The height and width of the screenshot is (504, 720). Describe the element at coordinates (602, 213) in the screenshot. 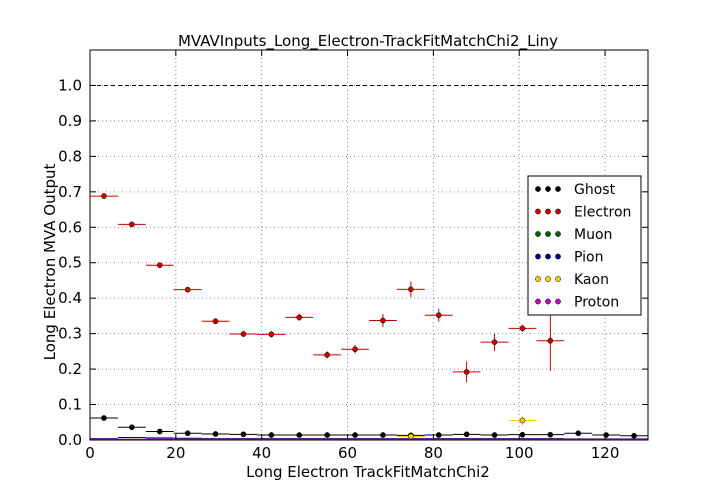

I see `legend-label: Electron` at that location.